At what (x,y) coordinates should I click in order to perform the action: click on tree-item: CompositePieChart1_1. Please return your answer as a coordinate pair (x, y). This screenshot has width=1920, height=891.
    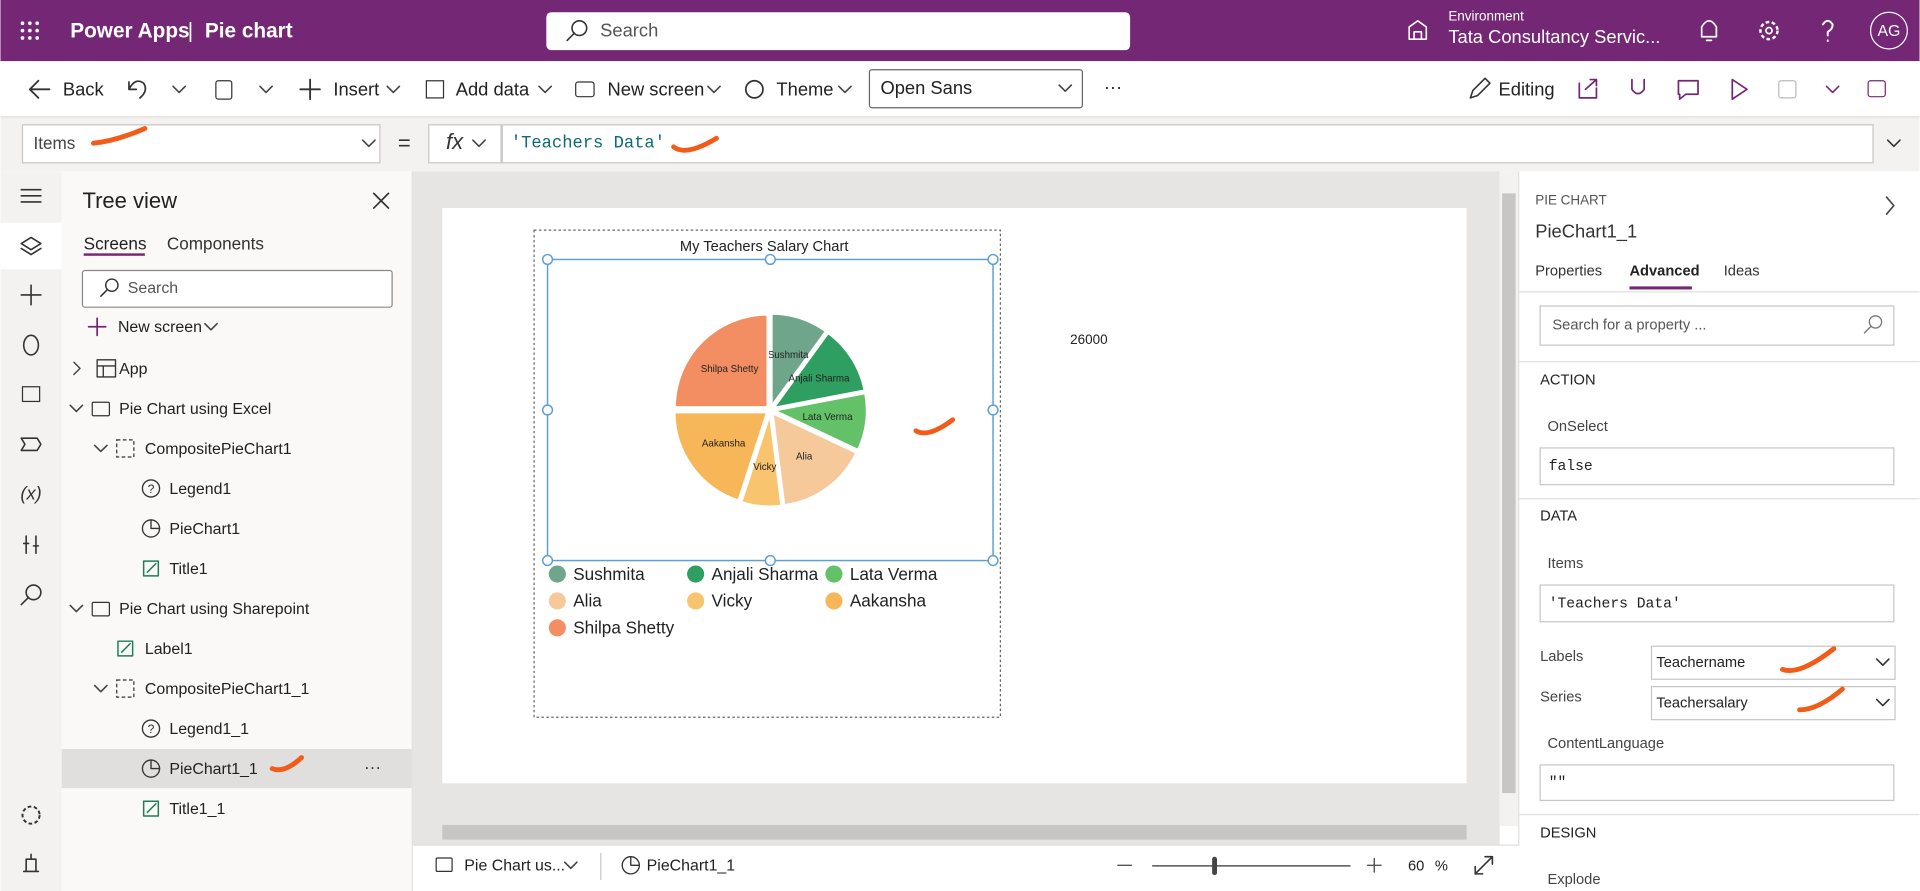
    Looking at the image, I should click on (227, 689).